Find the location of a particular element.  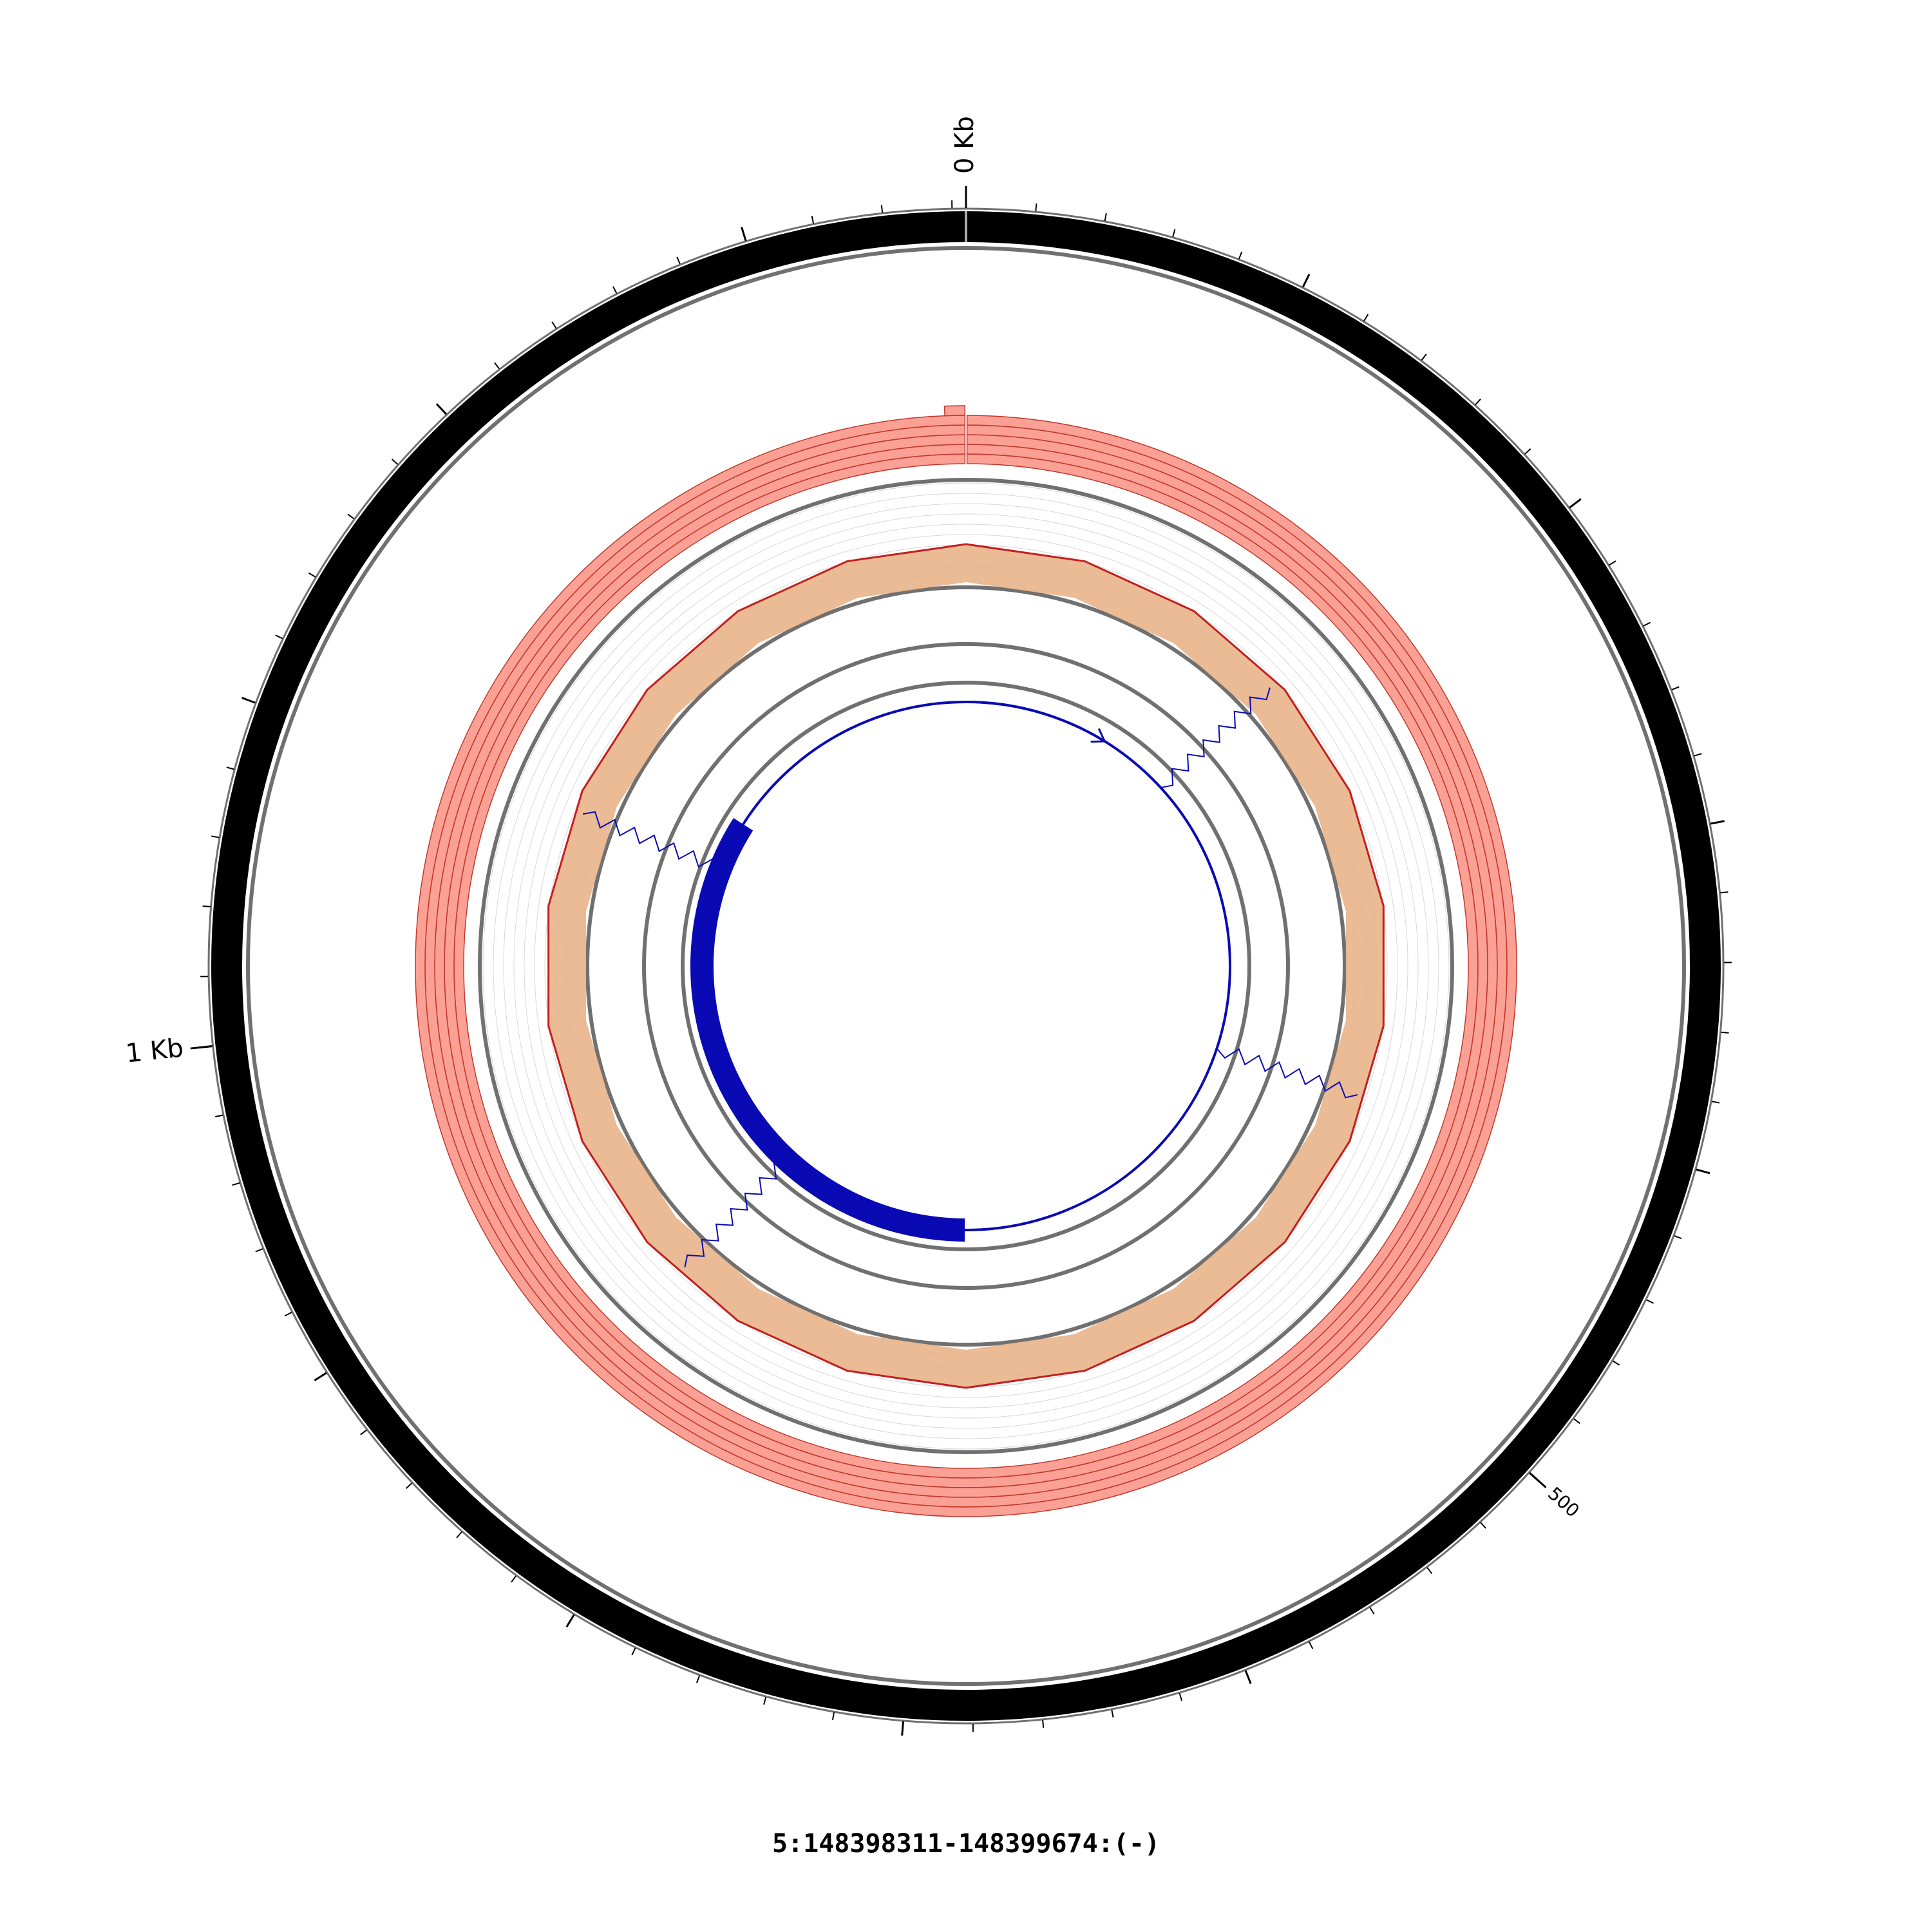

junction-marks is located at coordinates (970, 977).